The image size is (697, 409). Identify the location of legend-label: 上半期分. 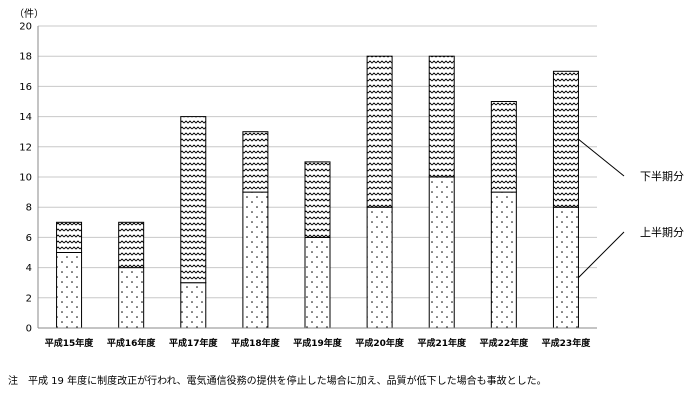
(662, 232).